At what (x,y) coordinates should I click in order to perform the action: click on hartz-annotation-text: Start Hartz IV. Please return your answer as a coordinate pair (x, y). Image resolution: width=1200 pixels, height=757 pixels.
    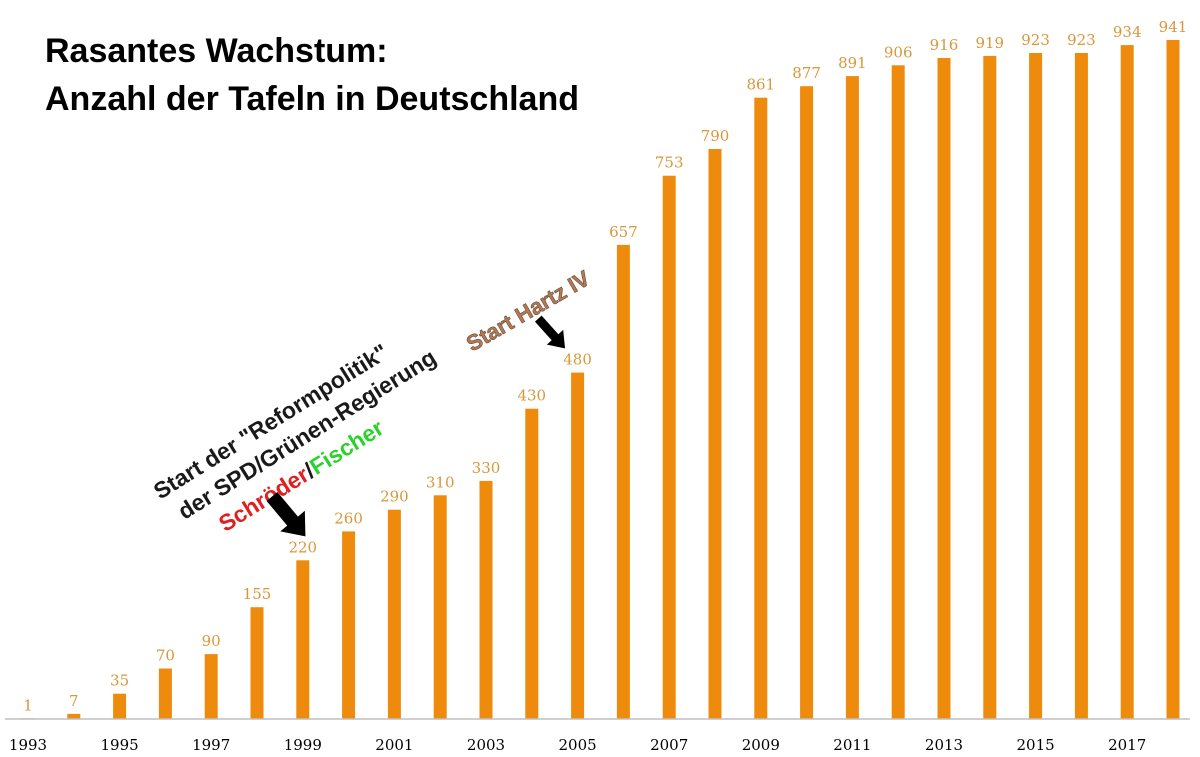
    Looking at the image, I should click on (528, 310).